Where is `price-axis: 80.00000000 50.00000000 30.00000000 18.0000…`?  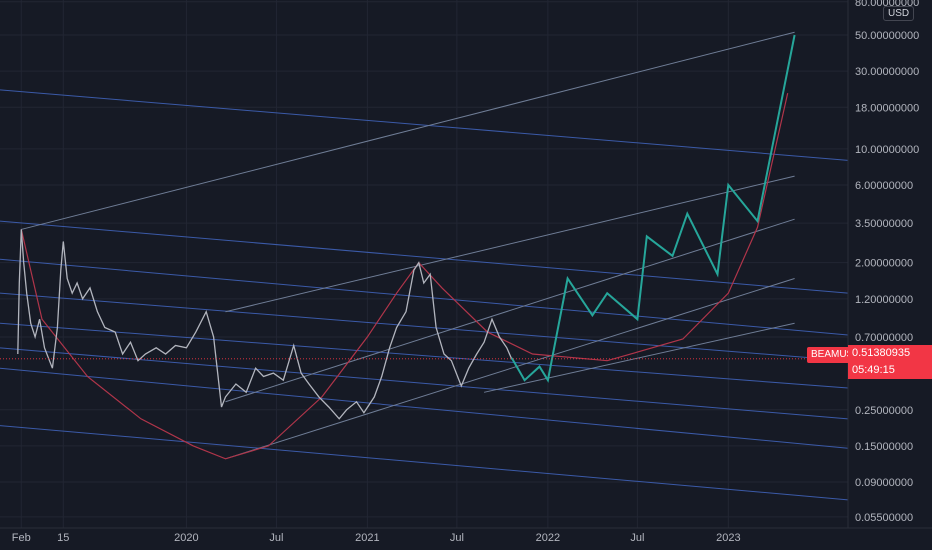 price-axis: 80.00000000 50.00000000 30.00000000 18.0000… is located at coordinates (887, 262).